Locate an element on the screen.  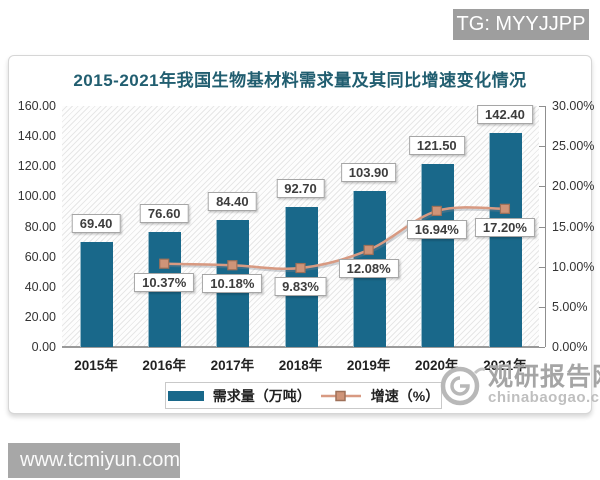
x-axis-category-label: 2016年 is located at coordinates (164, 365).